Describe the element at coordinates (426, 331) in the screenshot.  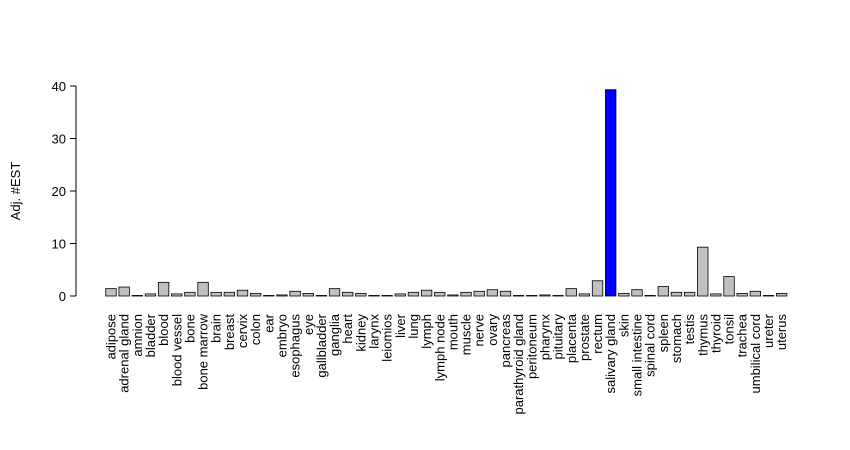
I see `x-tick-label: lymph` at that location.